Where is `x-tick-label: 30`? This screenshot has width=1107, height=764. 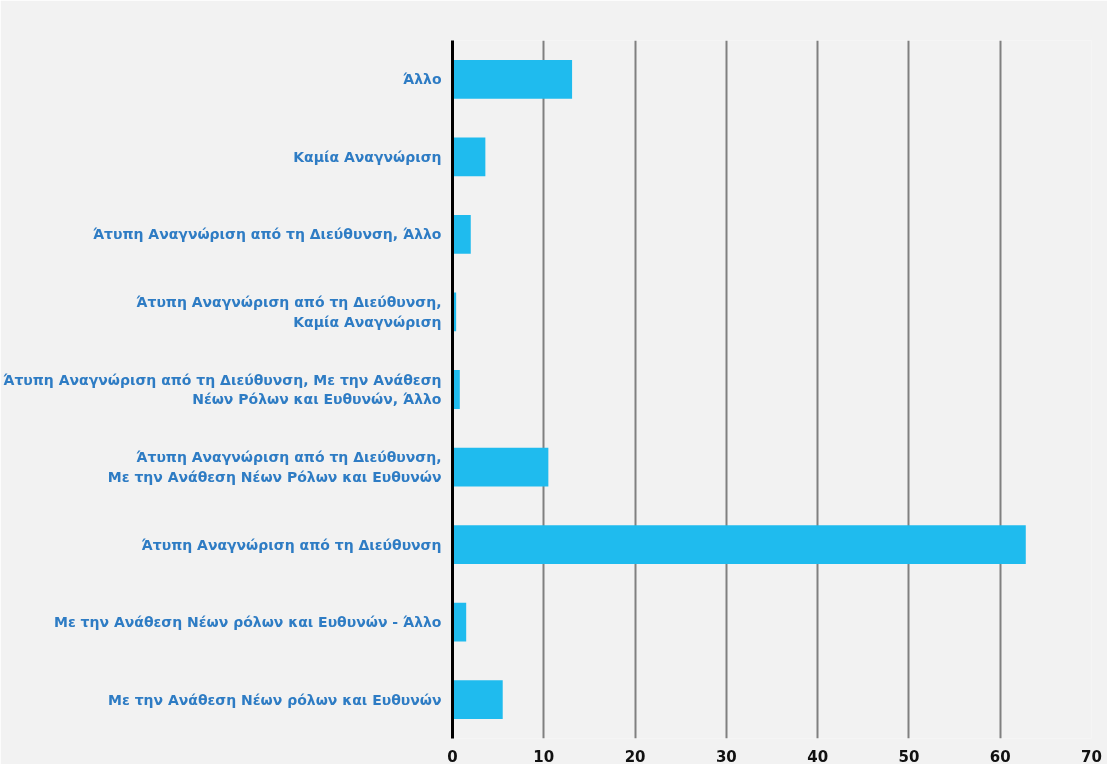
x-tick-label: 30 is located at coordinates (726, 755).